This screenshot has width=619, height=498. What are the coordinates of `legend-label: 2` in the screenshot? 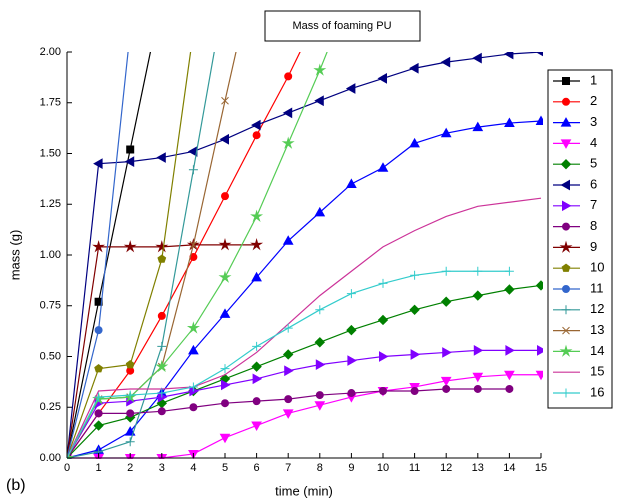 It's located at (593, 100).